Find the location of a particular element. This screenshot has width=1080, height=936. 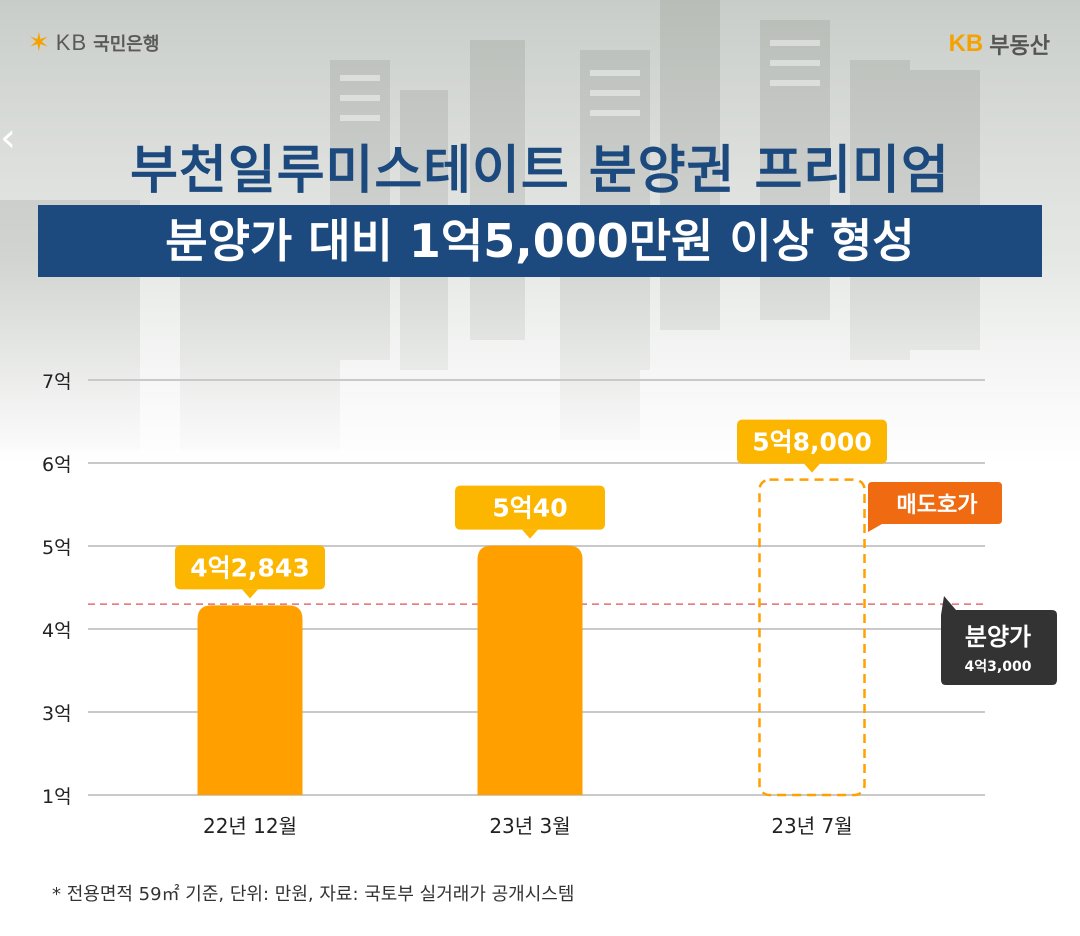

kb-realestate-logo: KB 부동산 is located at coordinates (999, 44).